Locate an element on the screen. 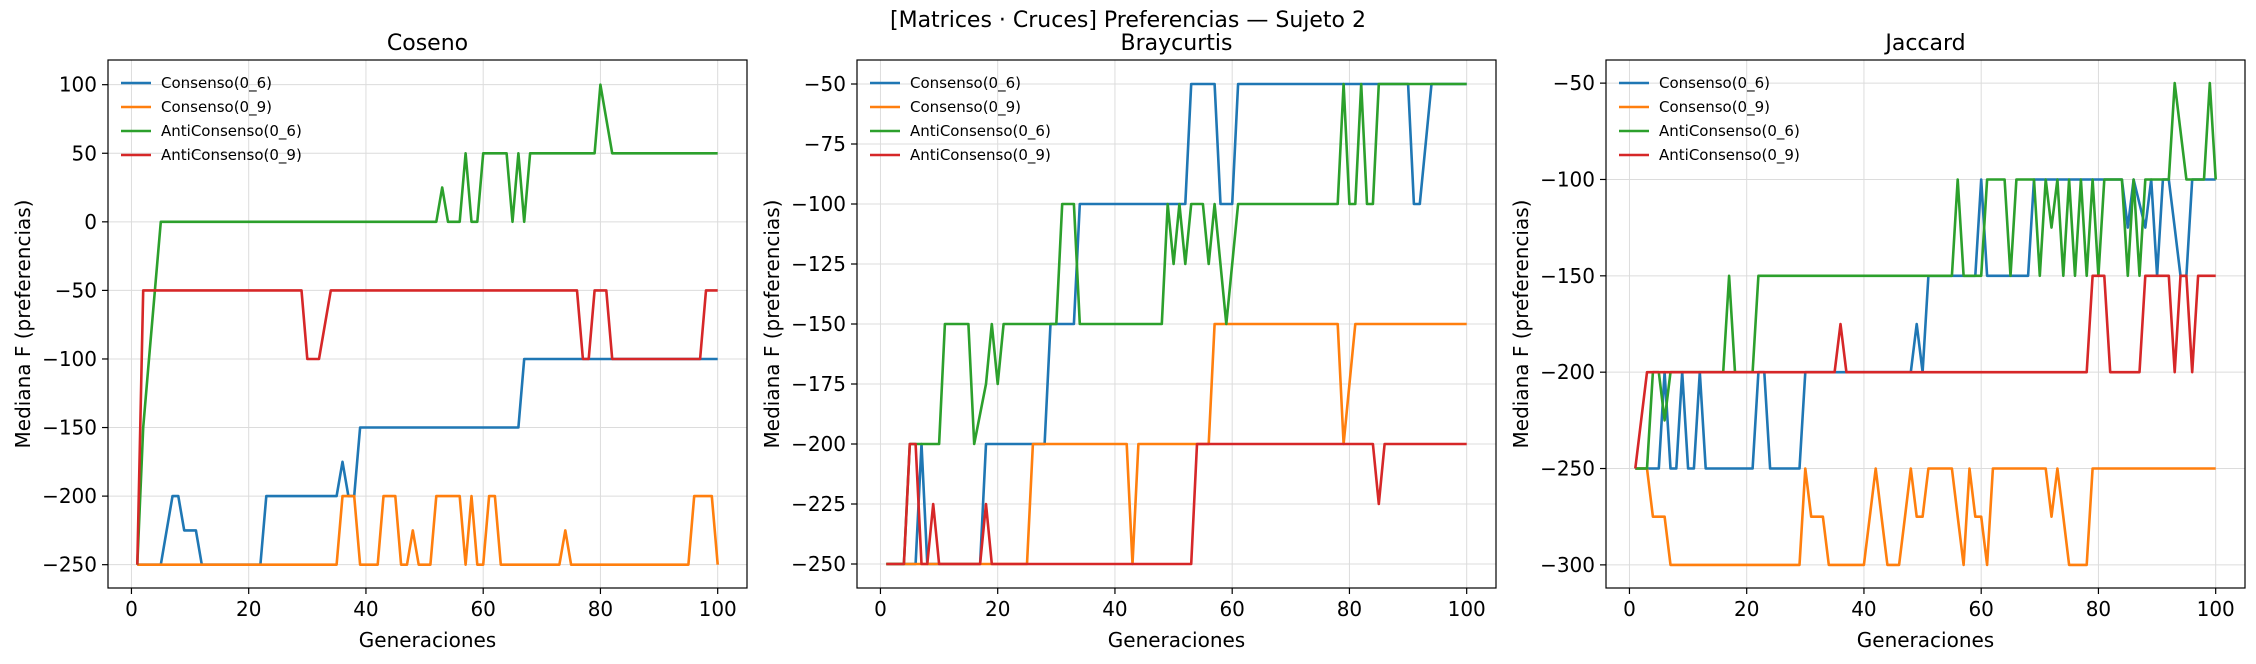 This screenshot has width=2256, height=664. y-tick-label: −75 is located at coordinates (825, 144).